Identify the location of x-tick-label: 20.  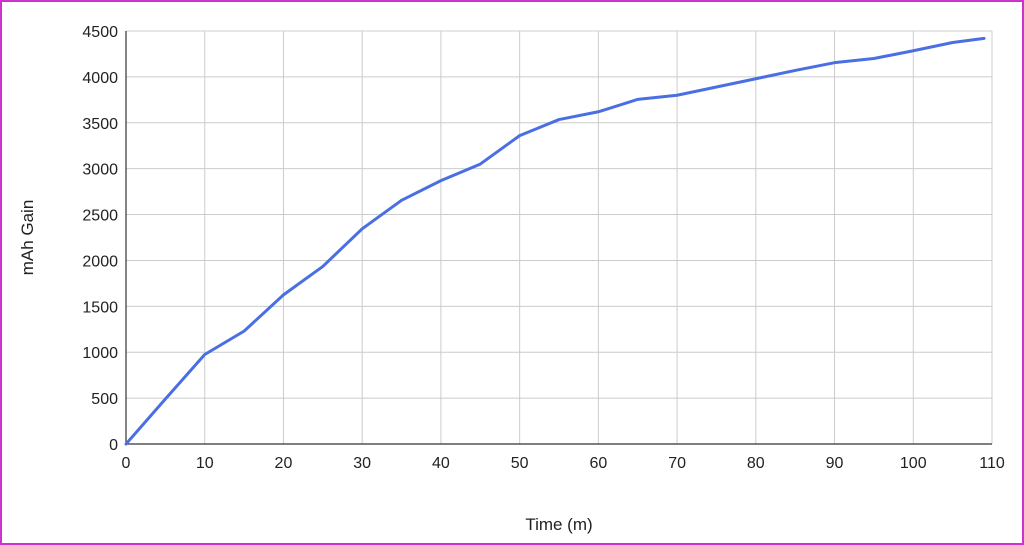
(284, 463).